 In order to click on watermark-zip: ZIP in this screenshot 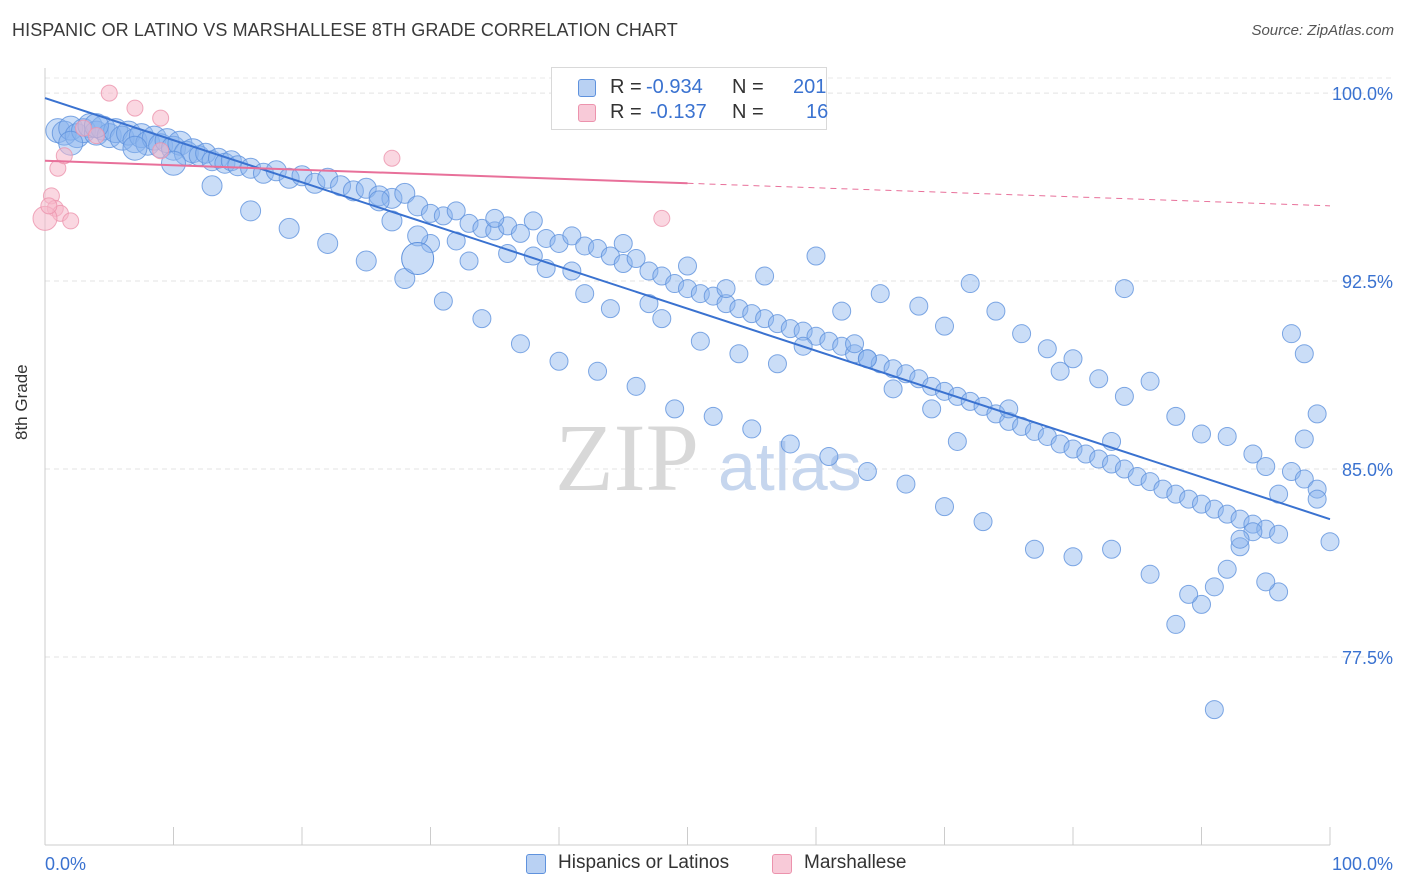, I will do `click(627, 457)`.